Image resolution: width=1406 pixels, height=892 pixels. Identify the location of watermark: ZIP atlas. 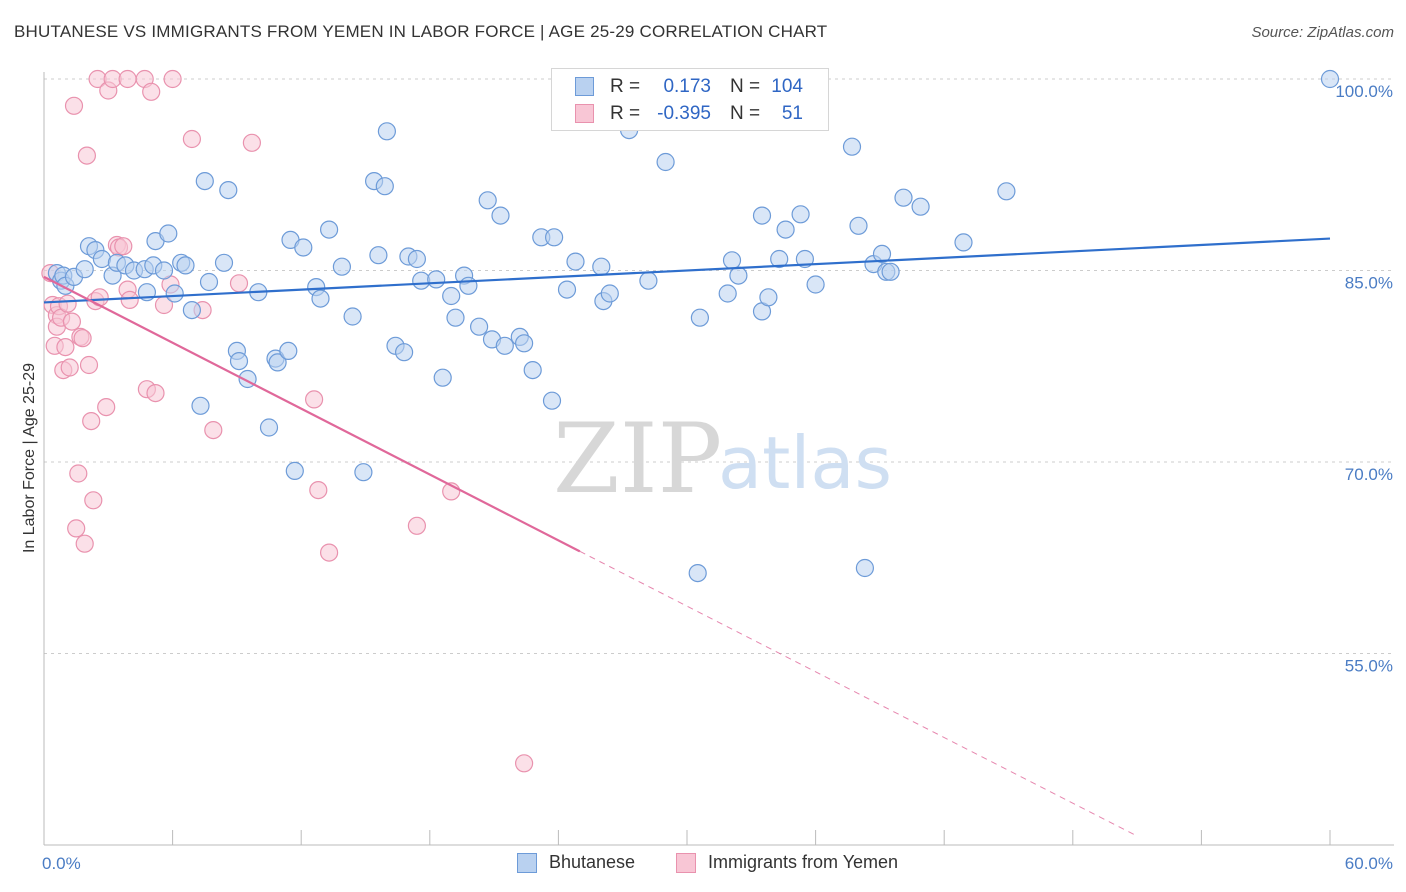
(722, 459).